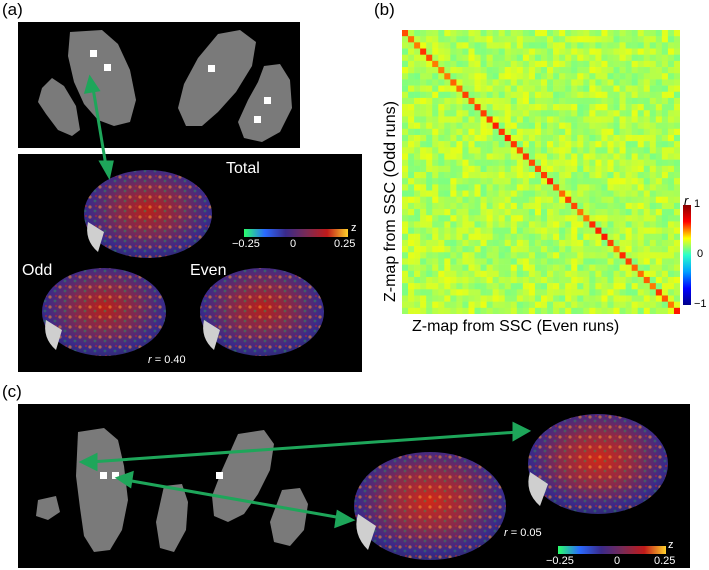 The width and height of the screenshot is (709, 570). What do you see at coordinates (700, 254) in the screenshot?
I see `colorbar-b-mid: 0` at bounding box center [700, 254].